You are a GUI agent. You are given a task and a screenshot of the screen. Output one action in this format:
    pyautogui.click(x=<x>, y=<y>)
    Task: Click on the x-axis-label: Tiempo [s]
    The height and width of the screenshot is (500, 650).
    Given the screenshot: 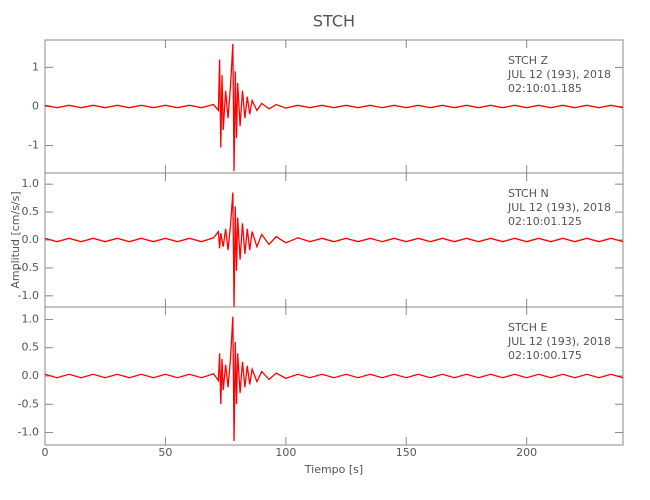 What is the action you would take?
    pyautogui.click(x=333, y=469)
    